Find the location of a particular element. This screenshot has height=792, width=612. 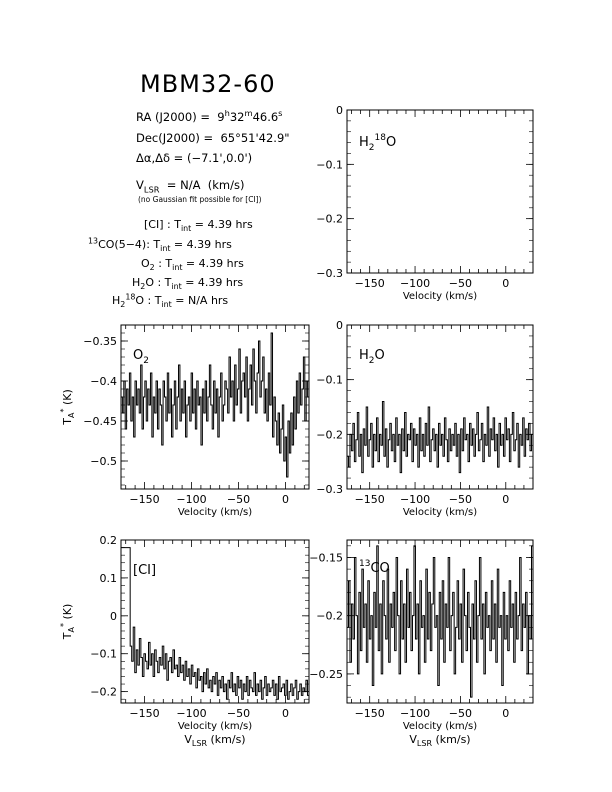

label-part: [CI] is located at coordinates (144, 570).